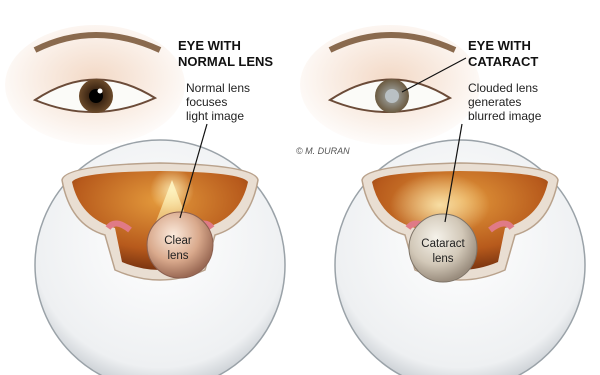 The height and width of the screenshot is (375, 600). Describe the element at coordinates (225, 61) in the screenshot. I see `title-line: NORMAL LENS` at that location.